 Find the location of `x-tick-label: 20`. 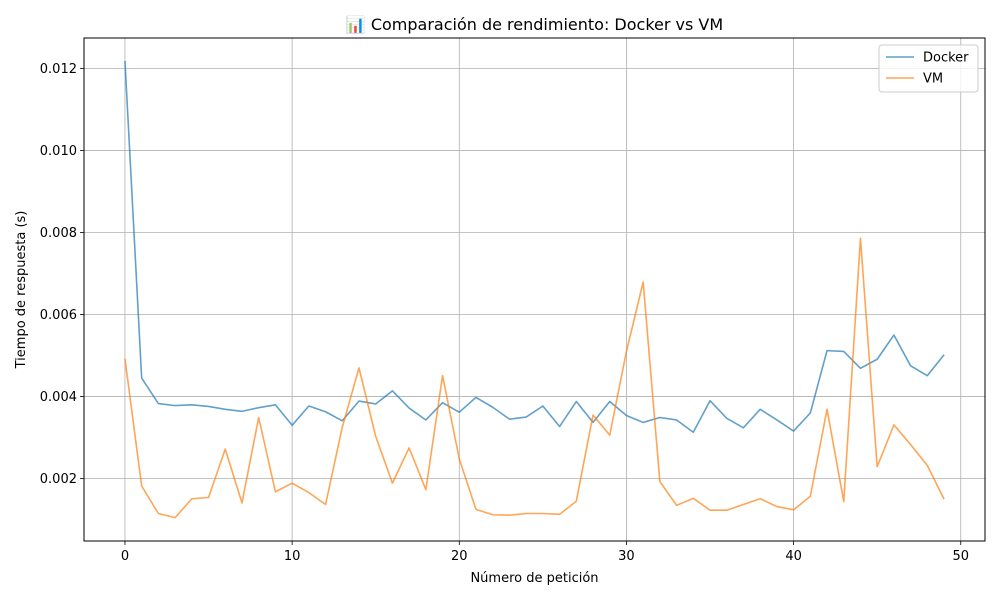

x-tick-label: 20 is located at coordinates (459, 556).